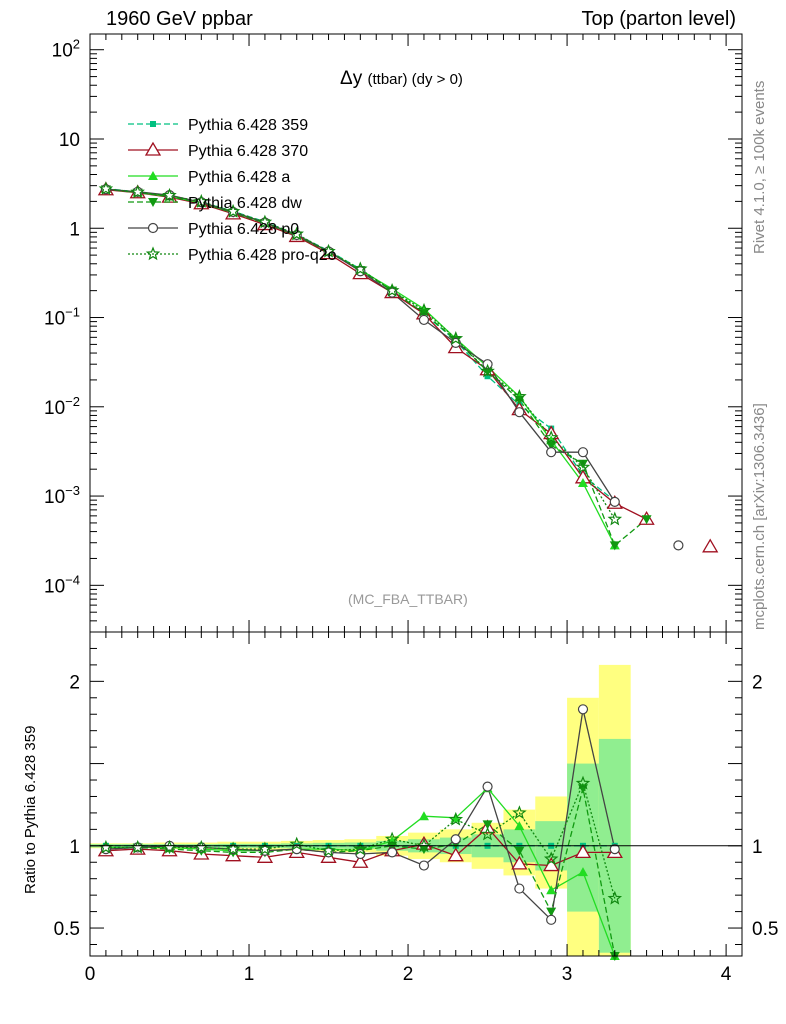 This screenshot has height=1024, width=786. Describe the element at coordinates (243, 229) in the screenshot. I see `legend-label: Pythia 6.428 p0` at that location.